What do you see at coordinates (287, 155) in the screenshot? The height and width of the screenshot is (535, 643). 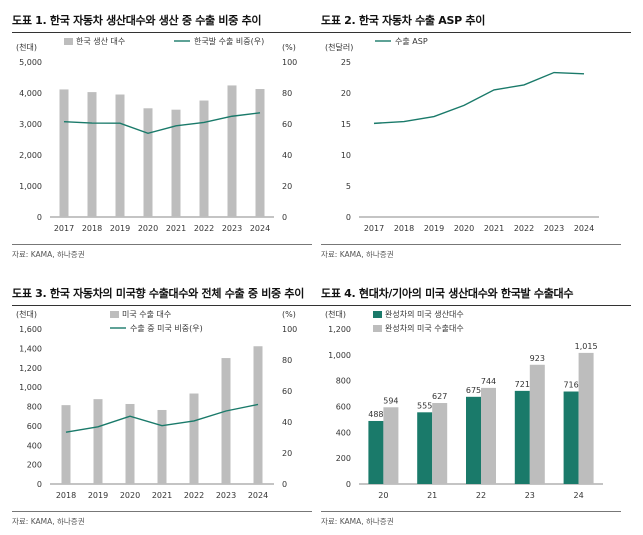 I see `y2-tick-label: 40` at bounding box center [287, 155].